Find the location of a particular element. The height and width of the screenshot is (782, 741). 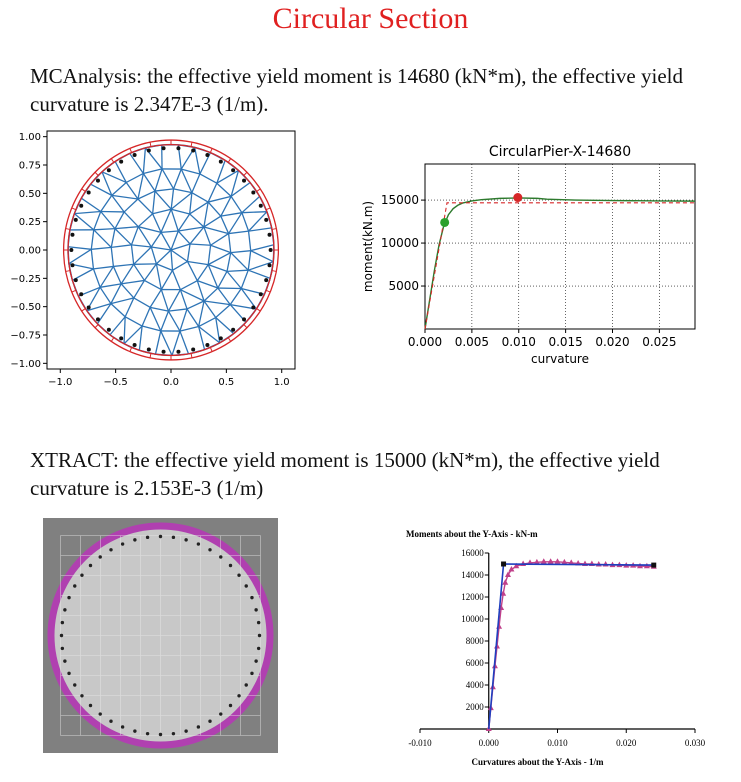

mc-plot-frame is located at coordinates (560, 246).